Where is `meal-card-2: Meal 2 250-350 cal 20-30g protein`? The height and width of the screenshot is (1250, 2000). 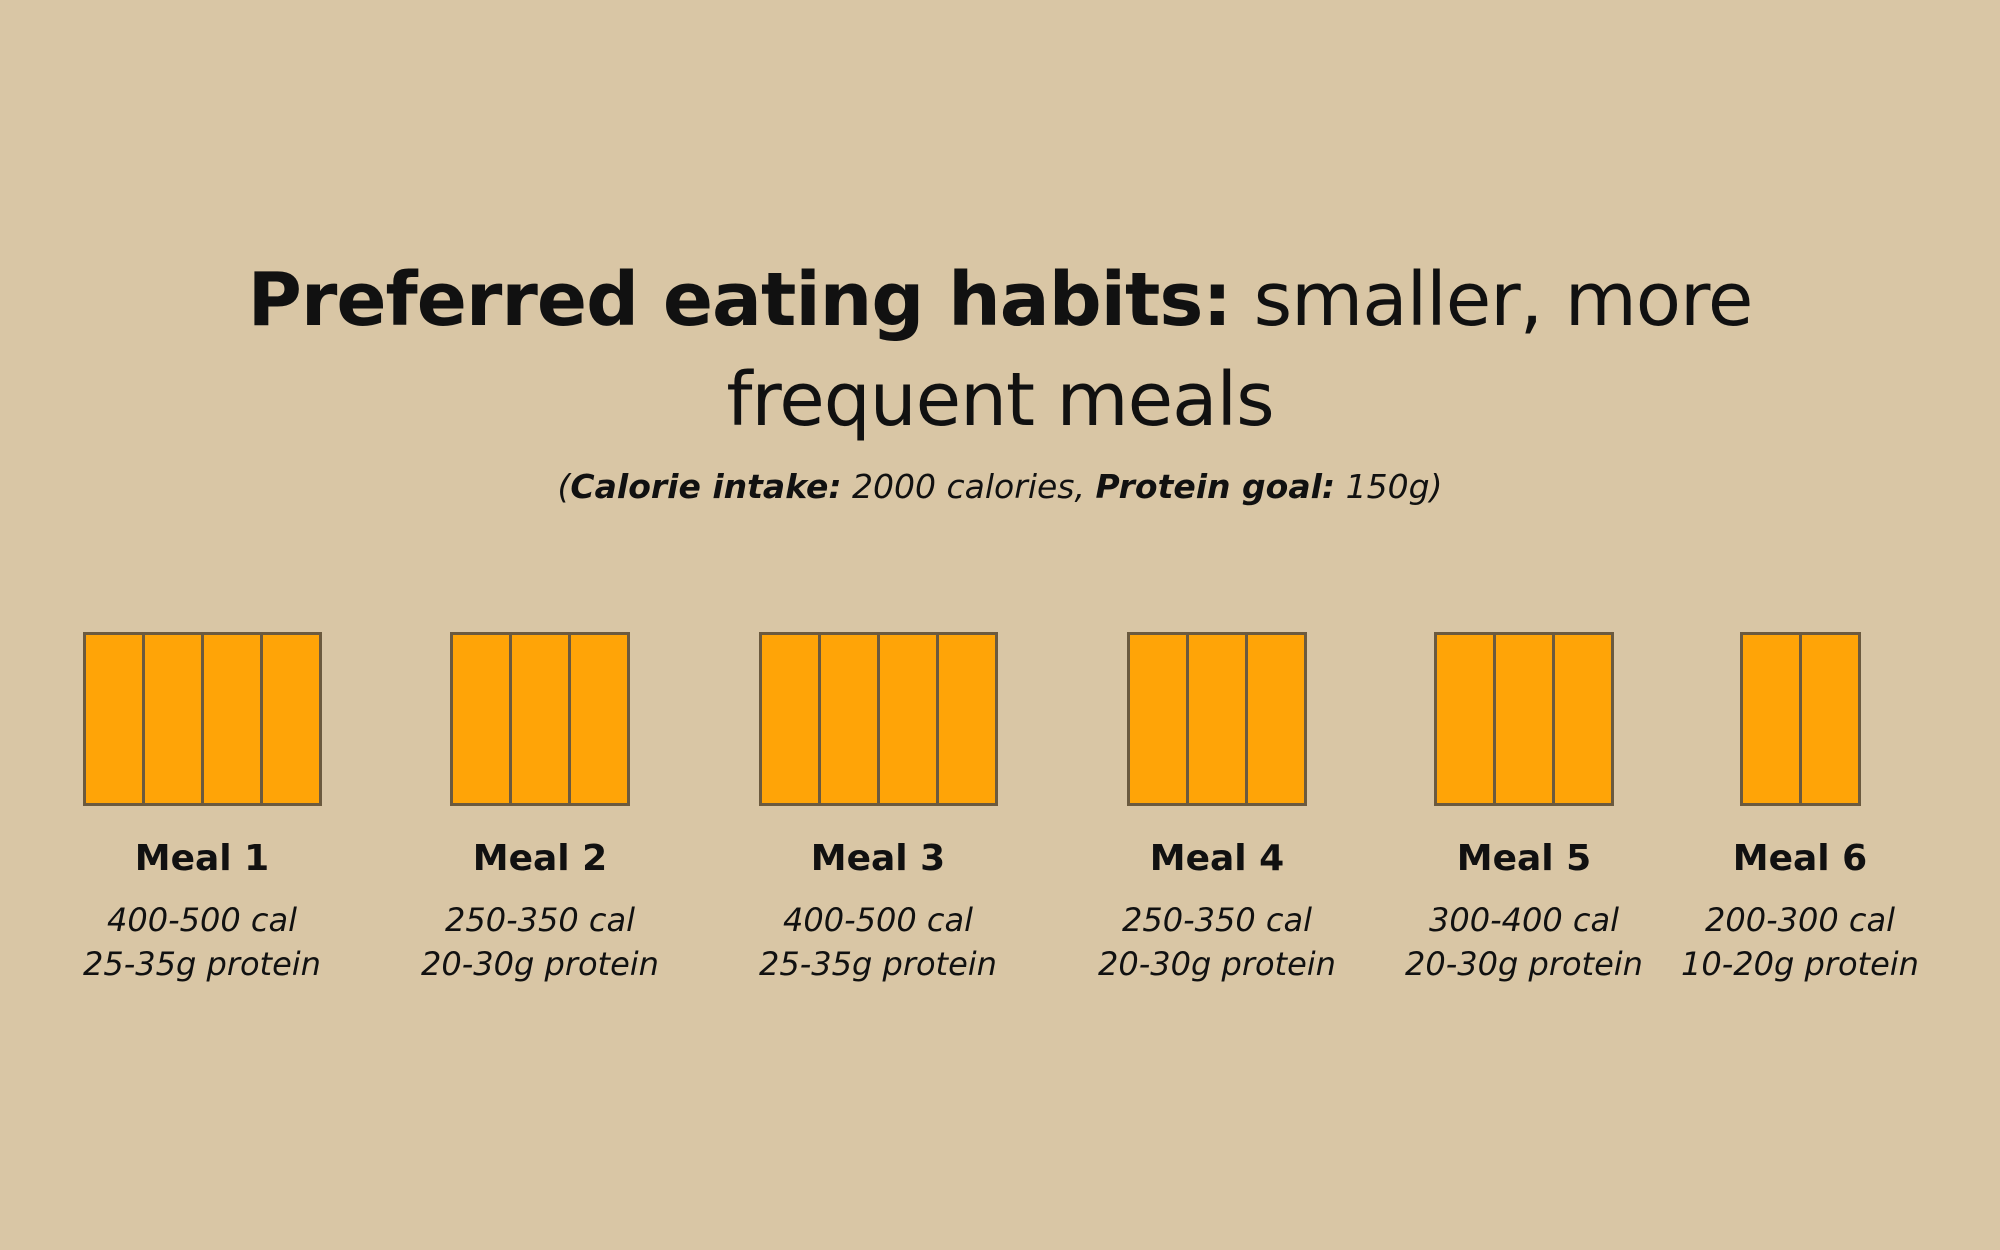
meal-card-2: Meal 2 250-350 cal 20-30g protein is located at coordinates (540, 809).